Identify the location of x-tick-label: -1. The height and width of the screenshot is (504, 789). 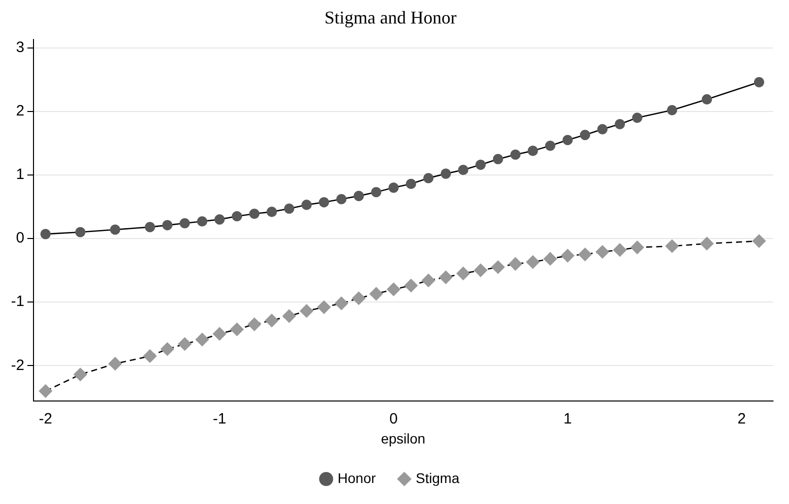
(219, 419).